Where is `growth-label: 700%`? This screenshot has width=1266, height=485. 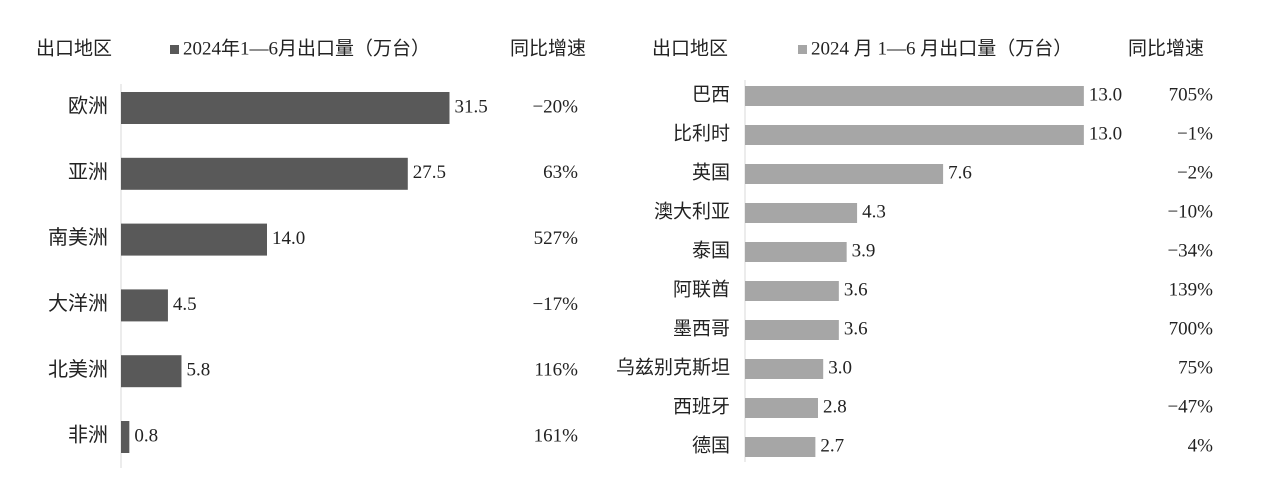 growth-label: 700% is located at coordinates (1191, 328).